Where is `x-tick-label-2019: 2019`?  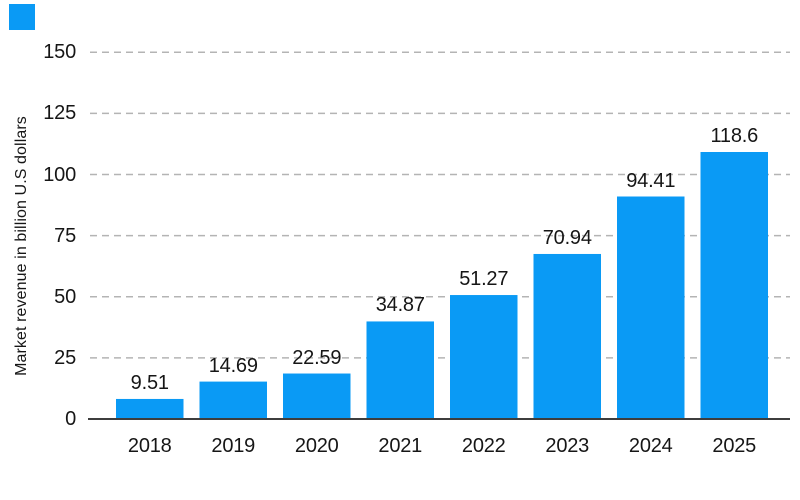
x-tick-label-2019: 2019 is located at coordinates (233, 446).